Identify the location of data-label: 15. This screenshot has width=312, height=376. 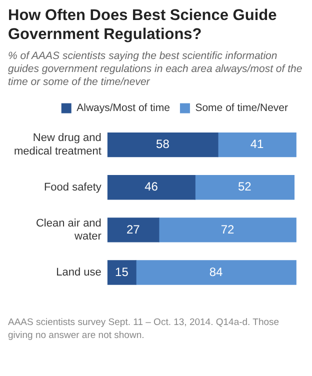
(122, 271).